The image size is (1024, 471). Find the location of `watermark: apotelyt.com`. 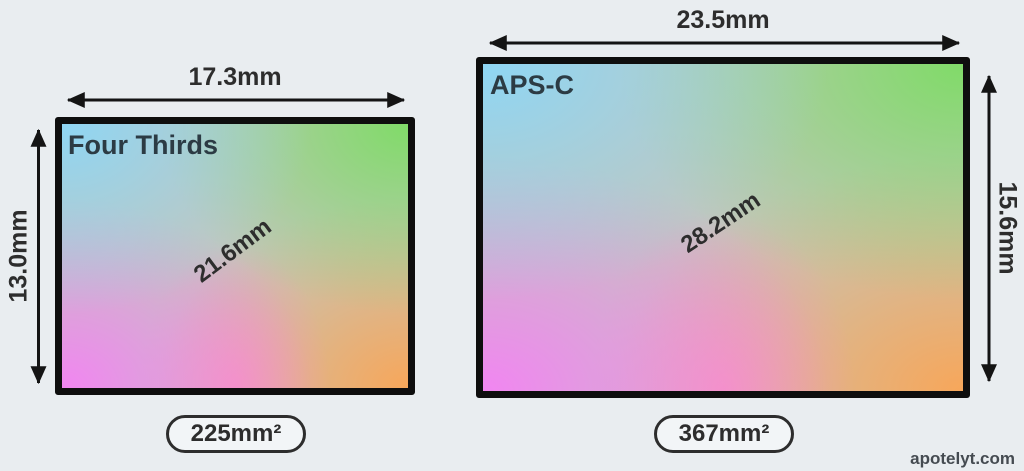

watermark: apotelyt.com is located at coordinates (962, 458).